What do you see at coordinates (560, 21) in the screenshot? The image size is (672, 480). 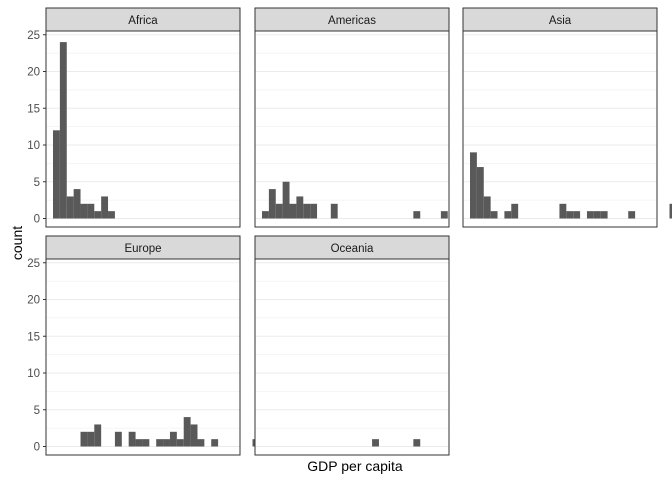 I see `facet-strip-label: Asia` at bounding box center [560, 21].